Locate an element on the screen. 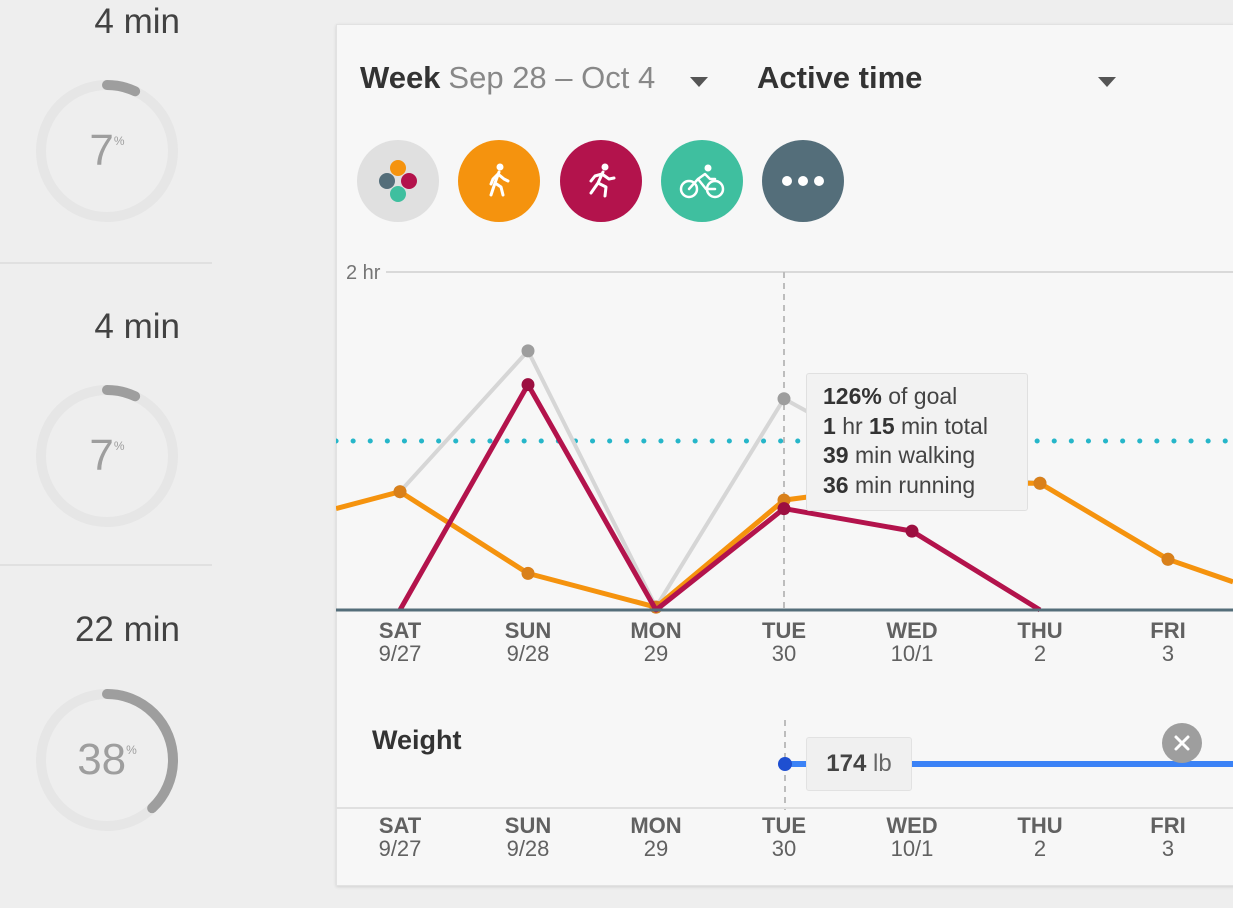 Image resolution: width=1233 pixels, height=908 pixels. x-axis-labels: SAT 9/27 SUN 9/28 MON 29 TUE 30 WED 10/1 THU 2 FRI 3 is located at coordinates (784, 644).